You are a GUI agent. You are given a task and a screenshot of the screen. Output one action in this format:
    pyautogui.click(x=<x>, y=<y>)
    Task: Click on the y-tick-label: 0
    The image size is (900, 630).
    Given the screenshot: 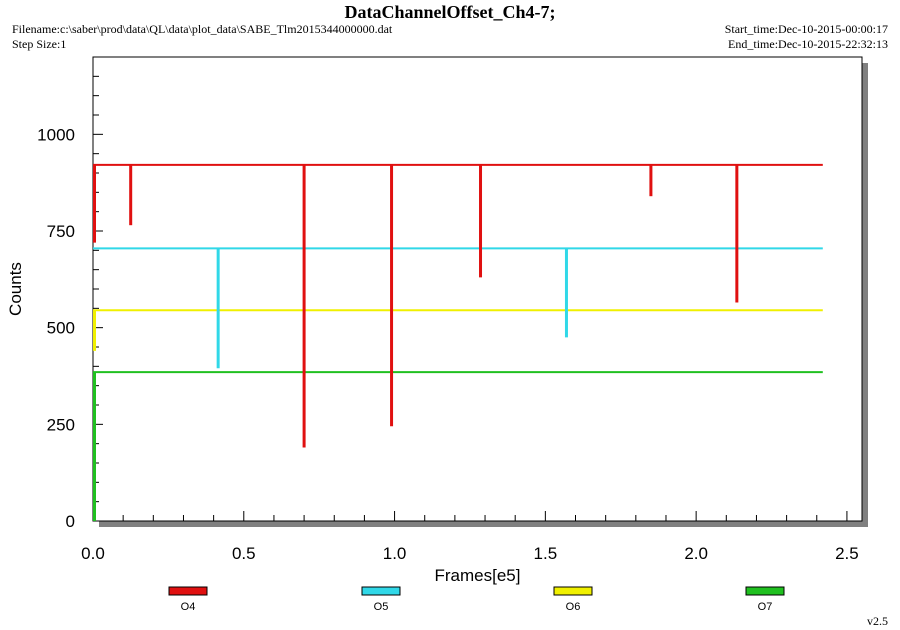 What is the action you would take?
    pyautogui.click(x=70, y=521)
    